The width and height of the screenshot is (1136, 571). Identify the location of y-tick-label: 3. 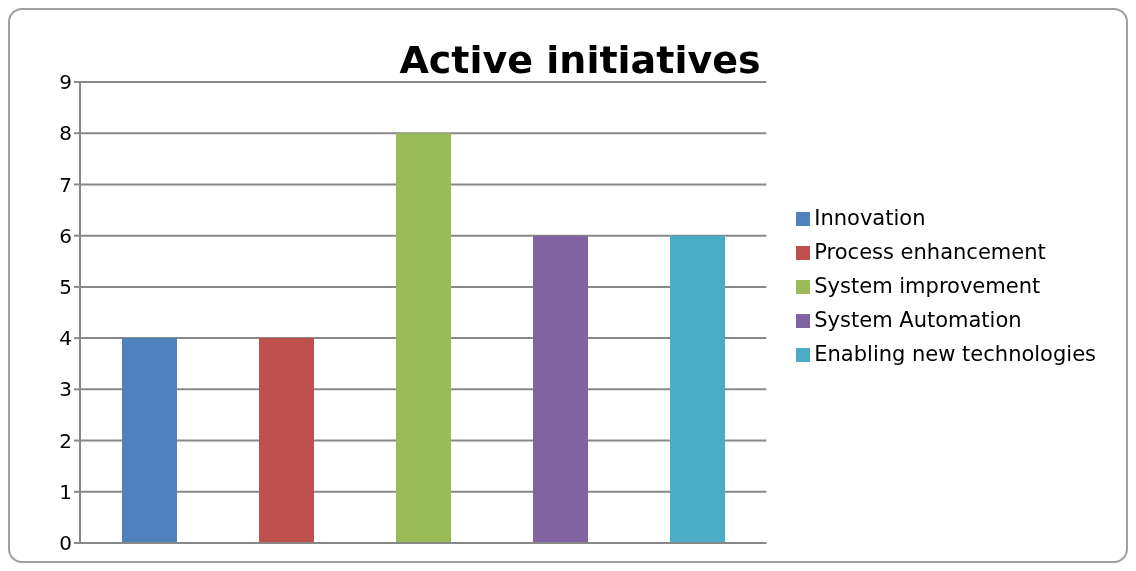
(65, 389).